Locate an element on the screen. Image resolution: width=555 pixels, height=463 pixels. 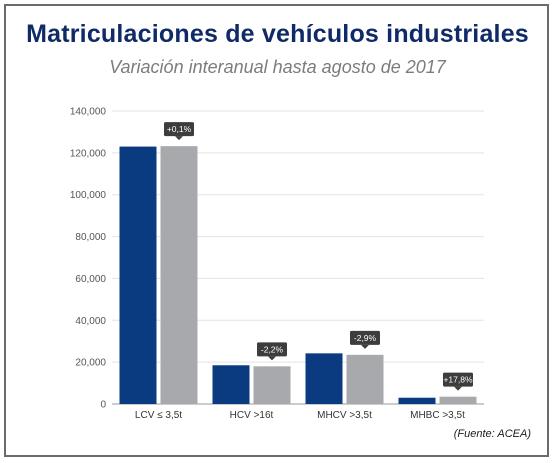
data-label: -2,2% is located at coordinates (272, 349).